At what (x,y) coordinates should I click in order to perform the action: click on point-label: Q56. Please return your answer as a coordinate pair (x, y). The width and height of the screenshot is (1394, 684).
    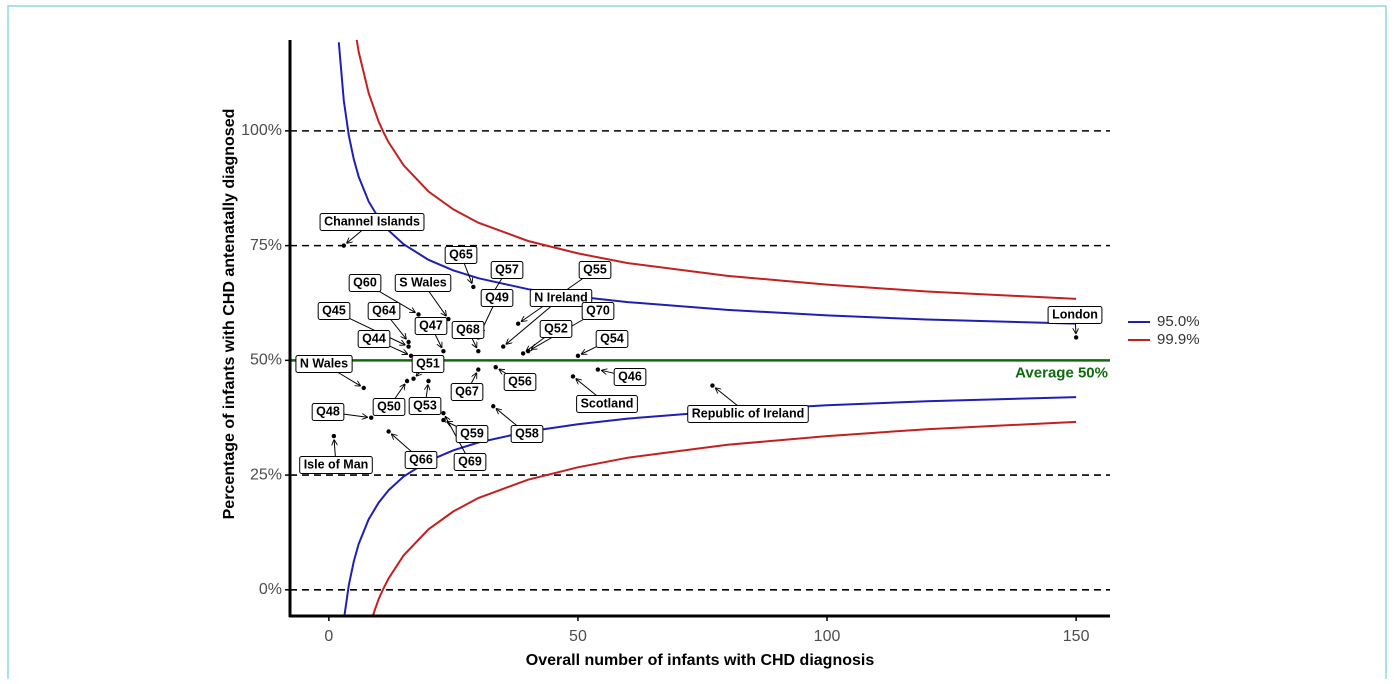
    Looking at the image, I should click on (520, 381).